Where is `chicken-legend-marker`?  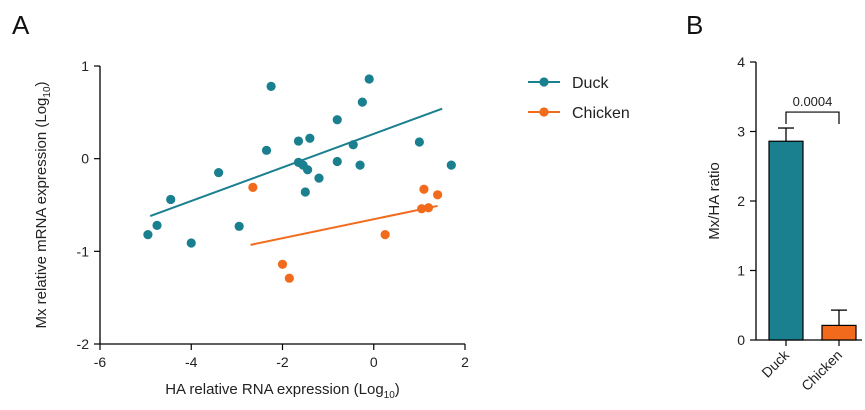
chicken-legend-marker is located at coordinates (544, 112).